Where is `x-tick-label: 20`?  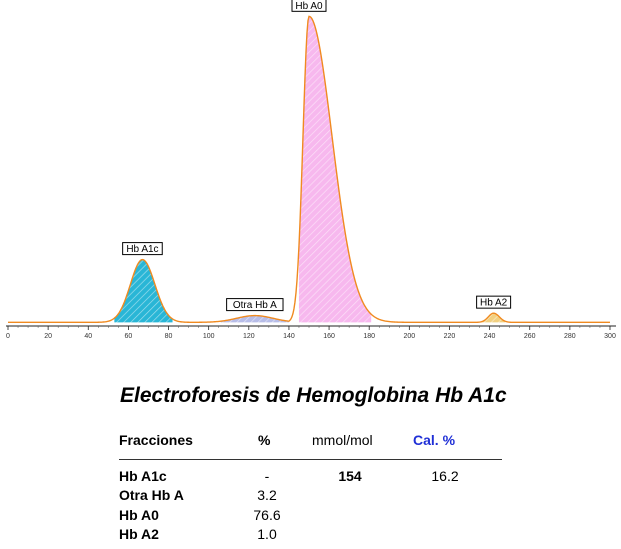 x-tick-label: 20 is located at coordinates (48, 336).